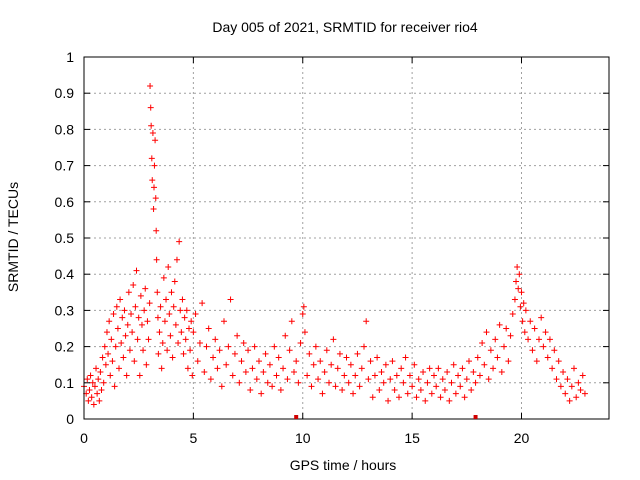  I want to click on x-tick-label: 20, so click(522, 438).